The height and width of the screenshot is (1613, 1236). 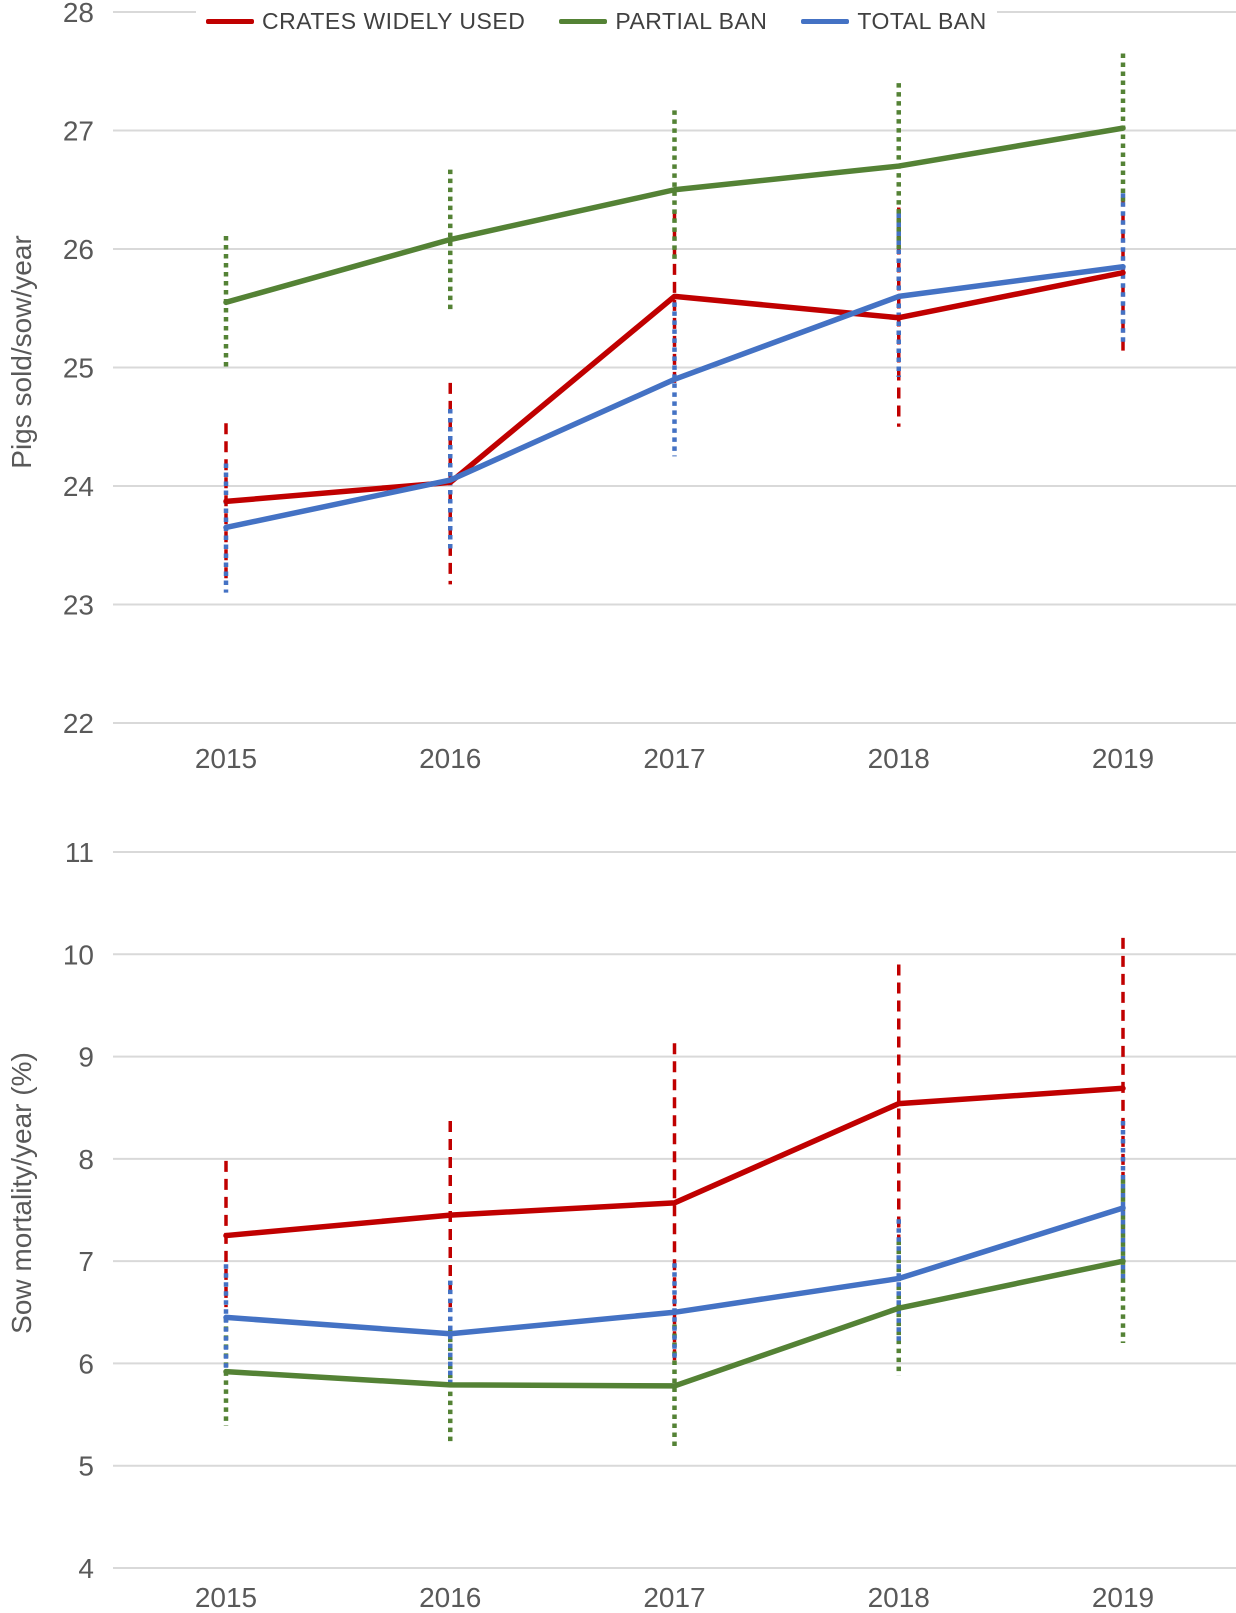 What do you see at coordinates (78, 131) in the screenshot?
I see `y-tick-label: 27` at bounding box center [78, 131].